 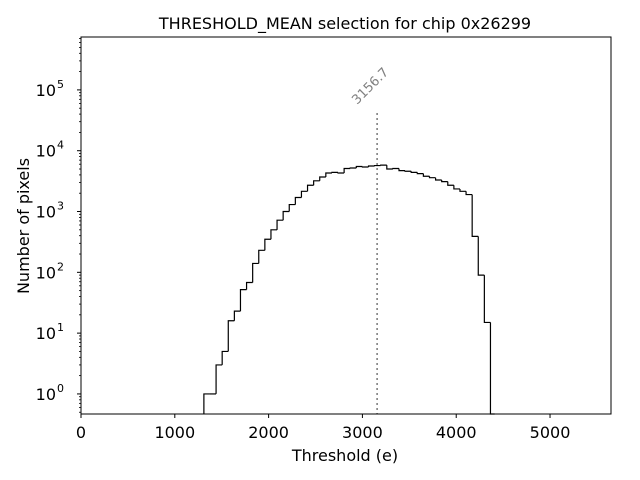 I want to click on y-tick-exponent: 1, so click(x=60, y=327).